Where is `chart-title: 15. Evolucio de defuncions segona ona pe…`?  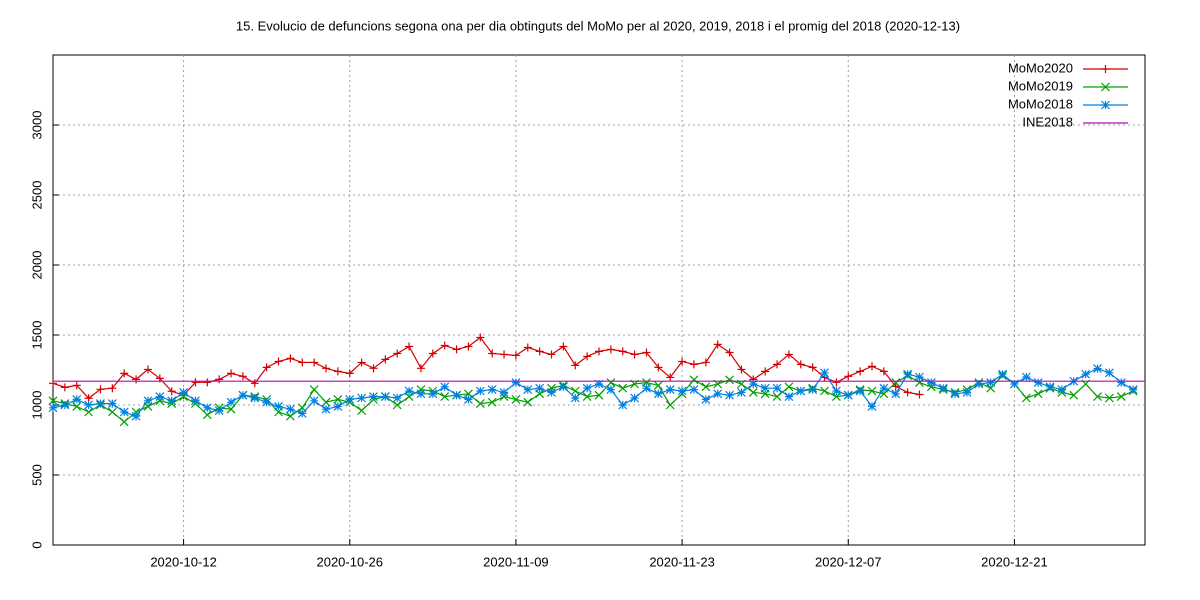 chart-title: 15. Evolucio de defuncions segona ona pe… is located at coordinates (598, 25).